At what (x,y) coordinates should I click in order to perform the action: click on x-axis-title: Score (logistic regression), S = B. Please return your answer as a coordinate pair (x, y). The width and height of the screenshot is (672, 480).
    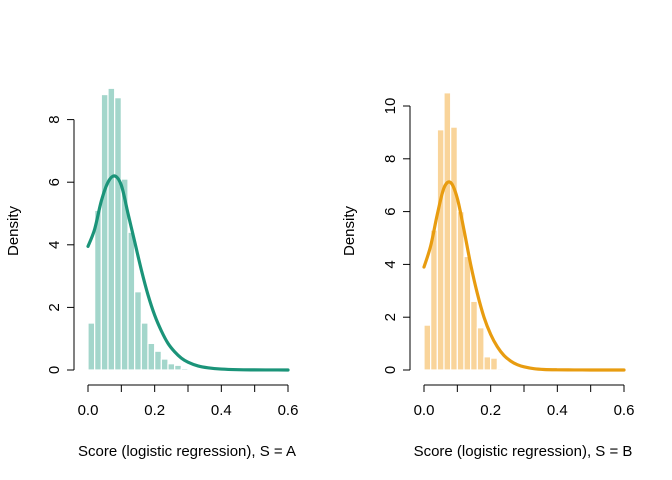
    Looking at the image, I should click on (523, 451).